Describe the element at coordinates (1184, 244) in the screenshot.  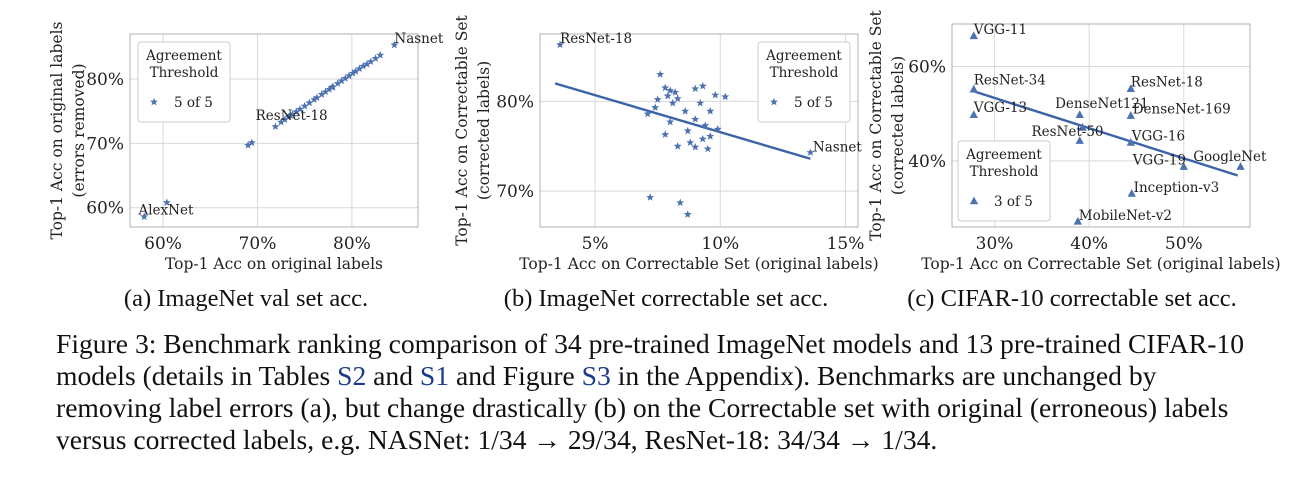
I see `x-tick-label: 50%` at that location.